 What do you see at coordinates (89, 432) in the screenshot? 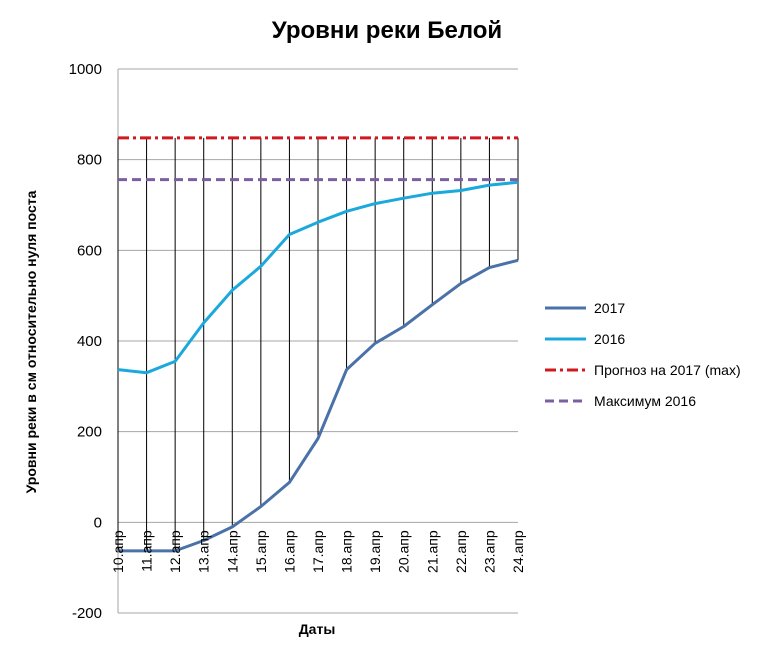
I see `y-tick-label: 200` at bounding box center [89, 432].